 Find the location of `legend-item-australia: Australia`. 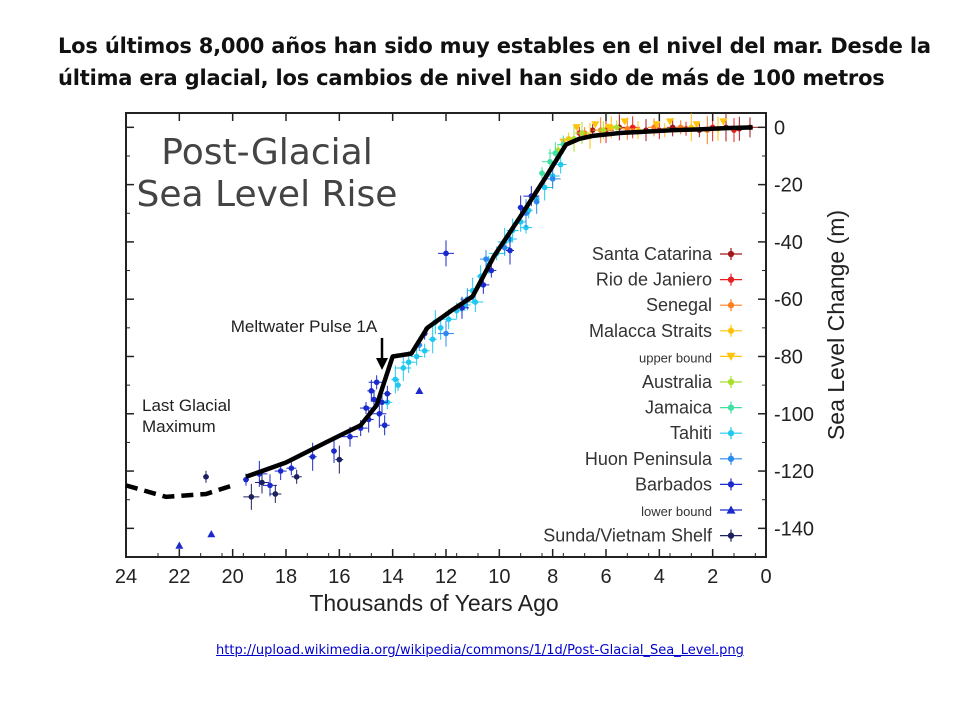

legend-item-australia: Australia is located at coordinates (692, 382).